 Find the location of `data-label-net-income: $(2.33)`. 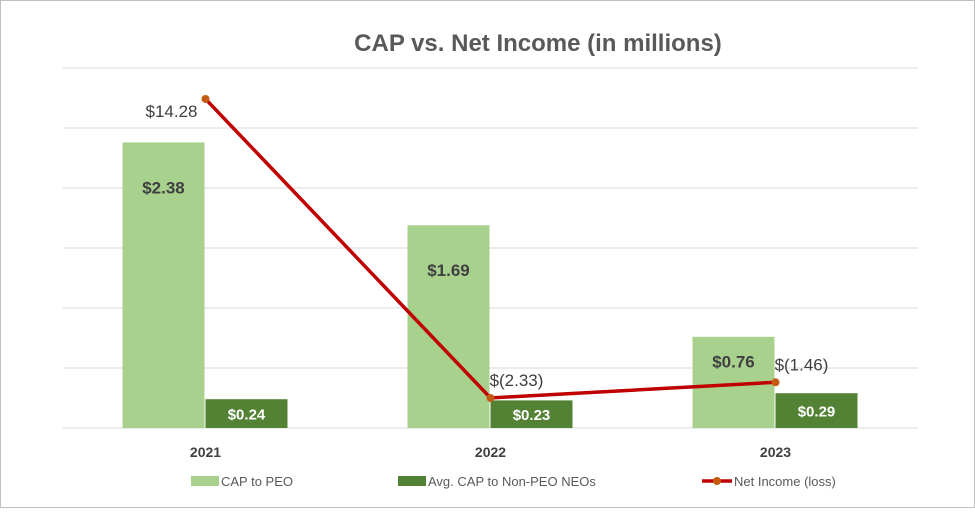

data-label-net-income: $(2.33) is located at coordinates (517, 380).